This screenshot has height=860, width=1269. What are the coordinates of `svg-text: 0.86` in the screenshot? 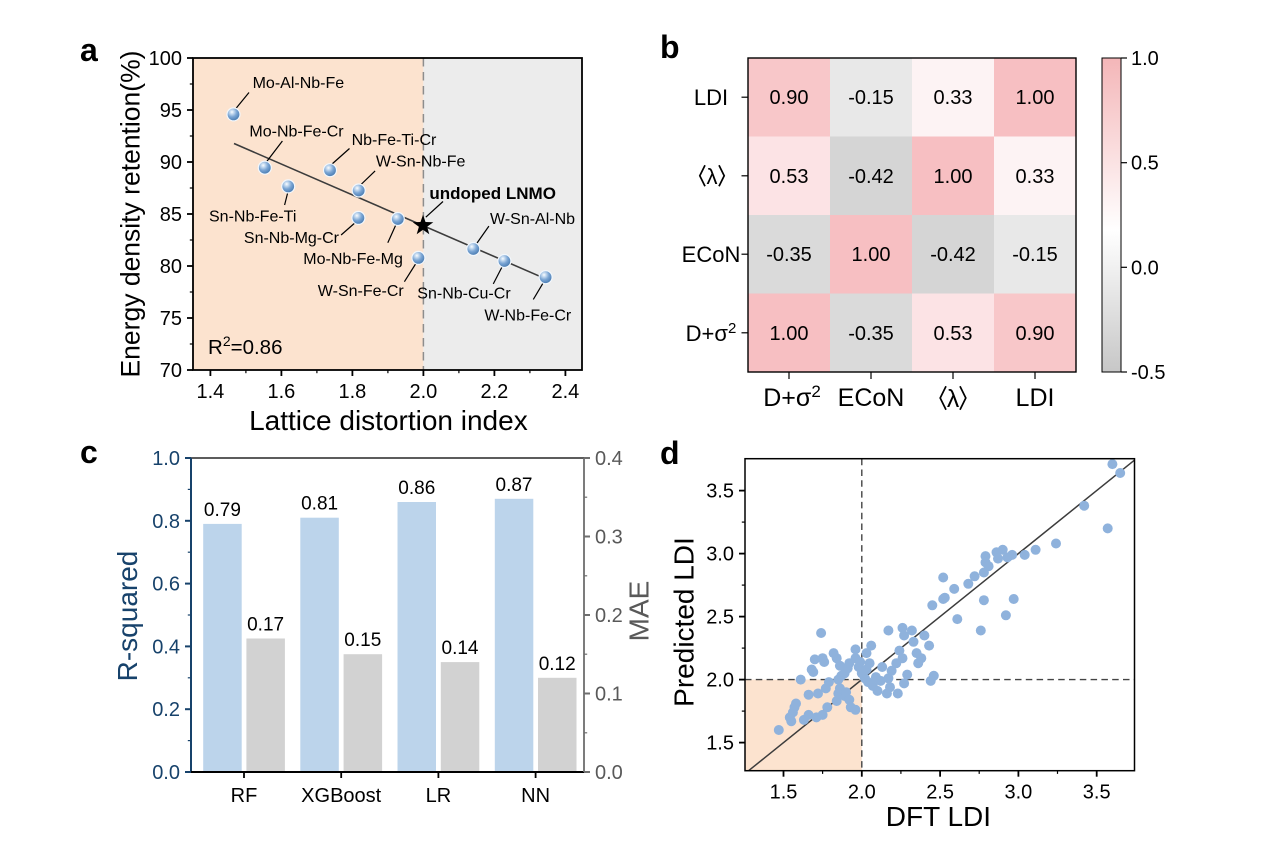 It's located at (416, 488).